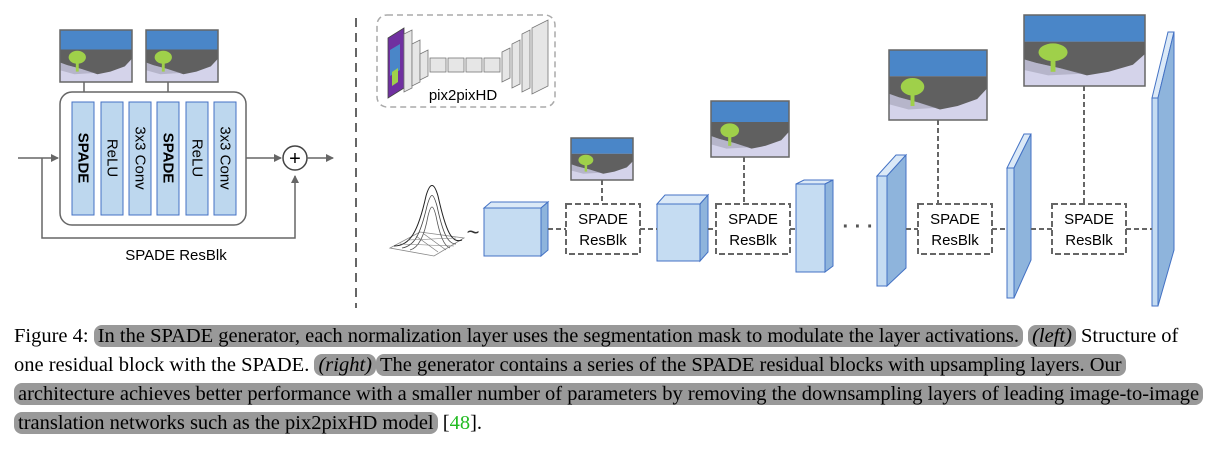 The height and width of the screenshot is (451, 1219). Describe the element at coordinates (473, 232) in the screenshot. I see `sampling-tilde: ~` at that location.